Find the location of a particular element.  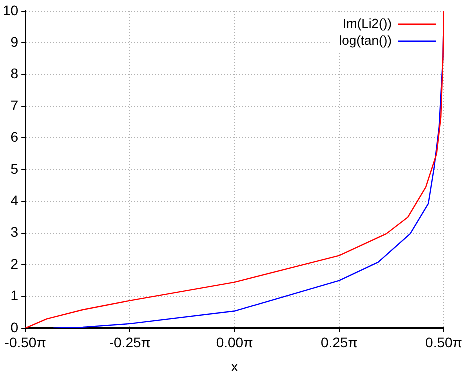

legend-label: Im(Li2()) is located at coordinates (367, 23).